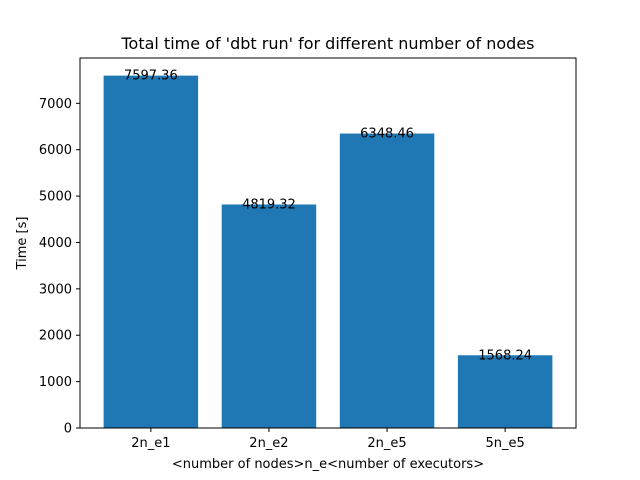 This screenshot has width=640, height=480. I want to click on y-tick-label: 0, so click(68, 429).